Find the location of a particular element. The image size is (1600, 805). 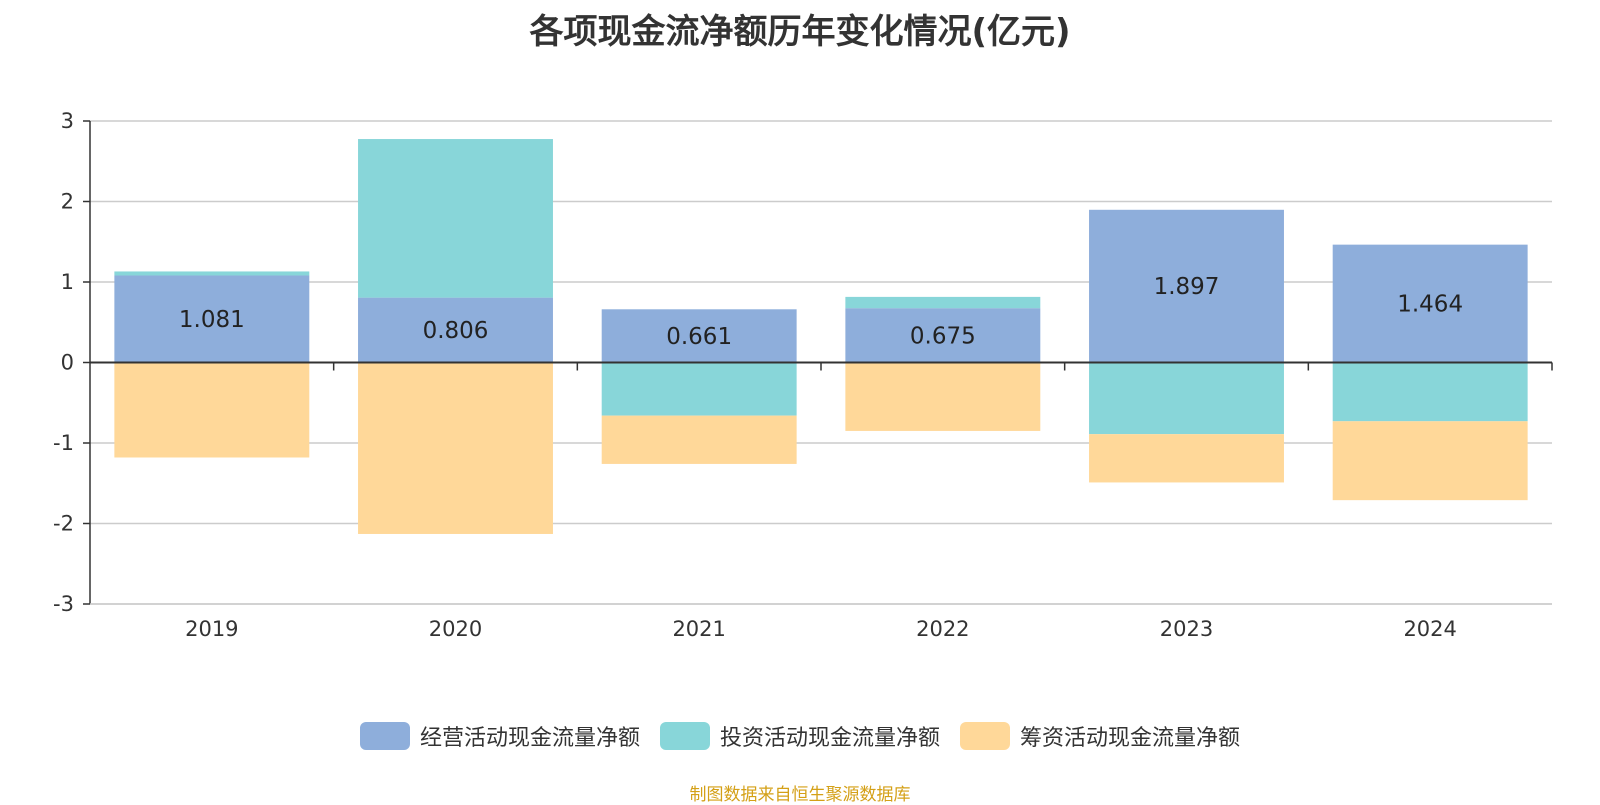

source-note: 制图数据来自恒生聚源数据库 is located at coordinates (800, 795).